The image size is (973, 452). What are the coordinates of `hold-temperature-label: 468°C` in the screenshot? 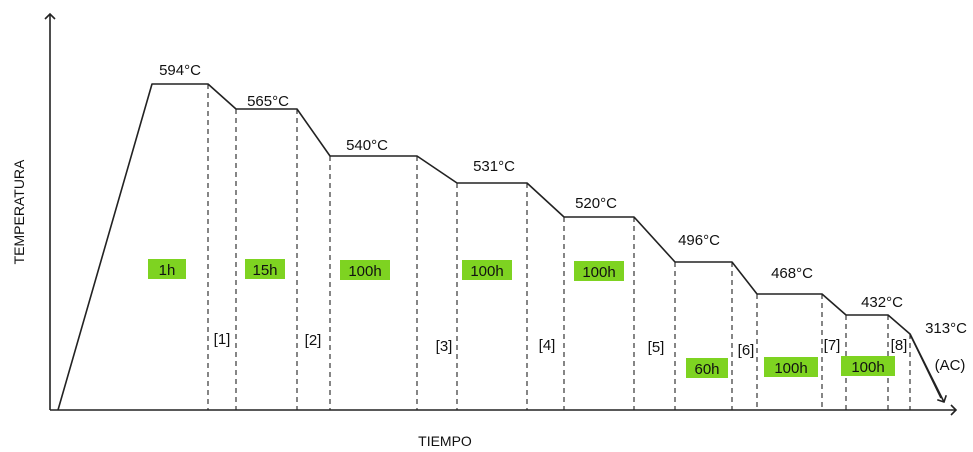 It's located at (792, 273).